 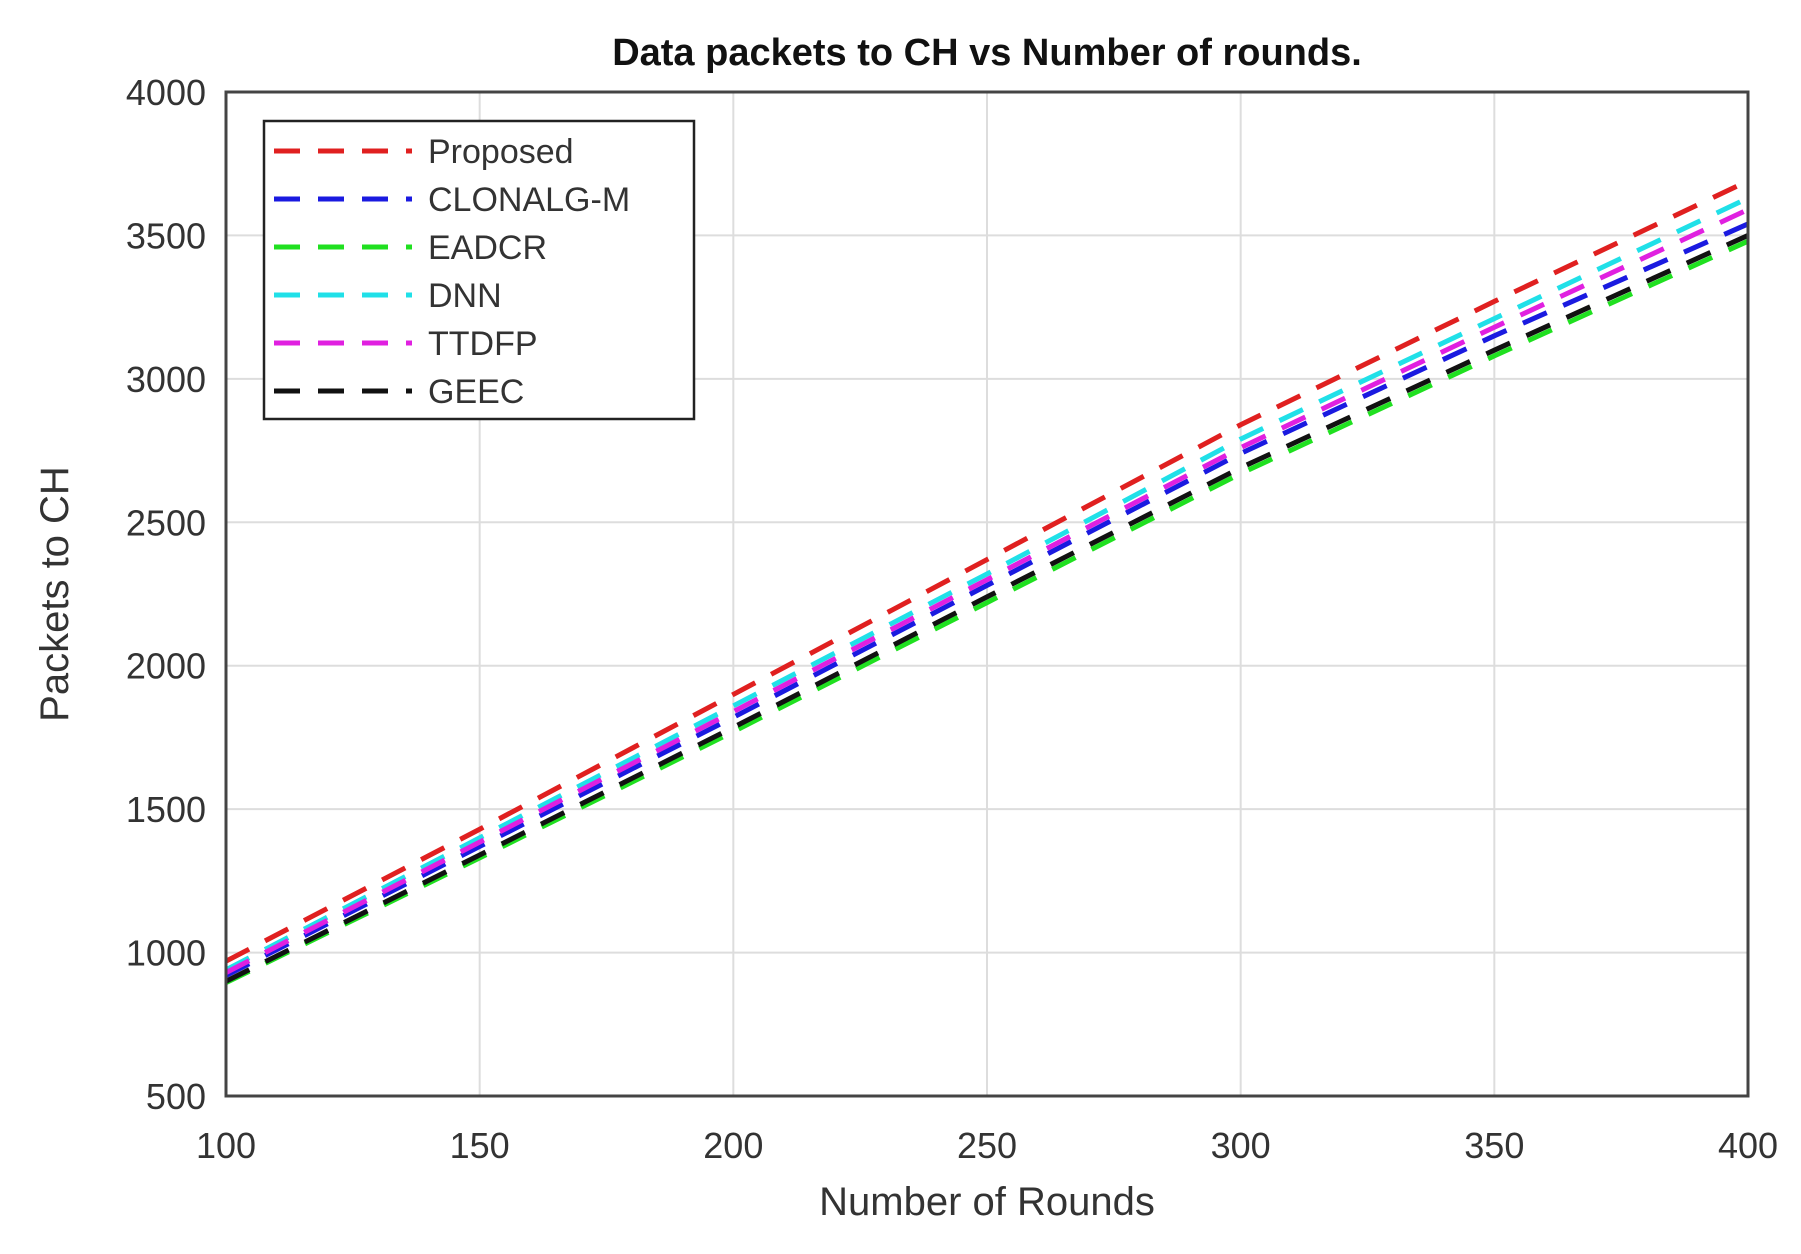 What do you see at coordinates (483, 344) in the screenshot?
I see `legend-label: TTDFP` at bounding box center [483, 344].